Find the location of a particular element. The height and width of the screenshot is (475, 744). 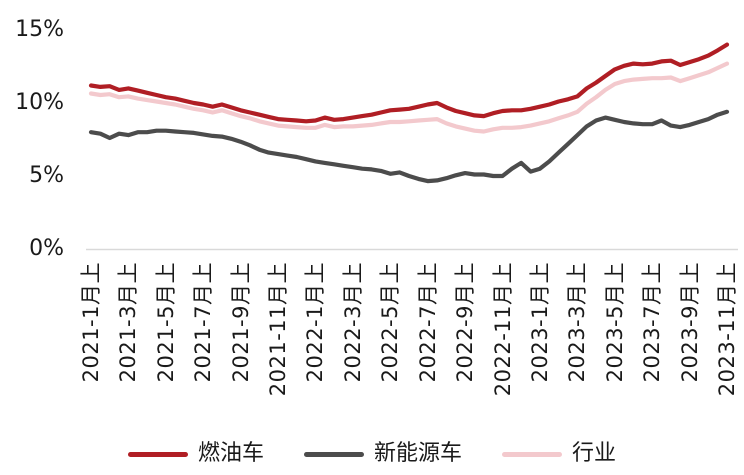

x-tick-label: 2022-1月上 is located at coordinates (315, 322).